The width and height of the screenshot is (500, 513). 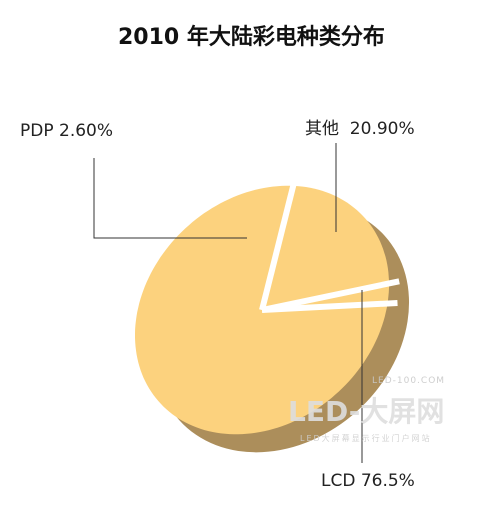 What do you see at coordinates (251, 37) in the screenshot?
I see `chart-title: 2010 年大陆彩电种类分布` at bounding box center [251, 37].